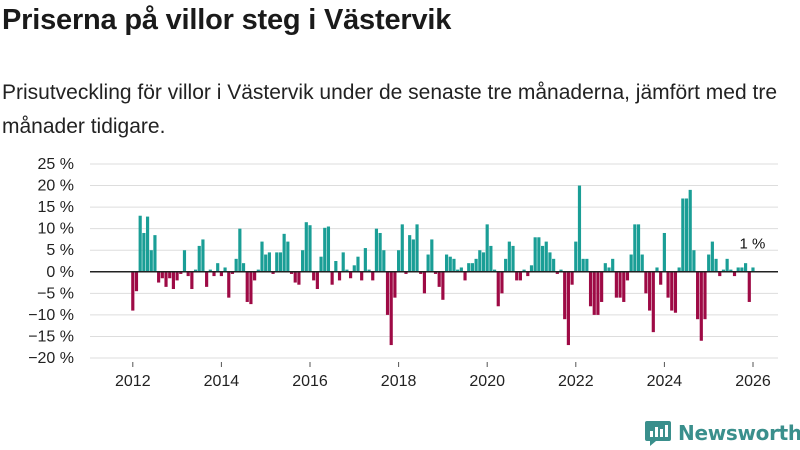 The height and width of the screenshot is (450, 800). What do you see at coordinates (56, 229) in the screenshot?
I see `y-tick-label: 10 %` at bounding box center [56, 229].